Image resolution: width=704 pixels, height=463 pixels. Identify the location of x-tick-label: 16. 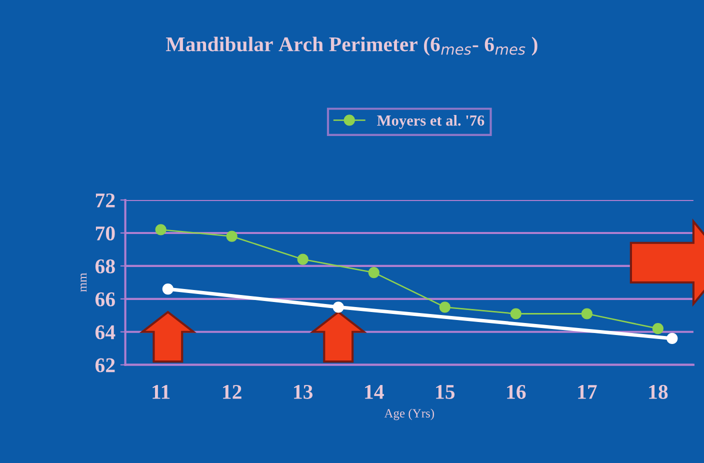
(516, 391).